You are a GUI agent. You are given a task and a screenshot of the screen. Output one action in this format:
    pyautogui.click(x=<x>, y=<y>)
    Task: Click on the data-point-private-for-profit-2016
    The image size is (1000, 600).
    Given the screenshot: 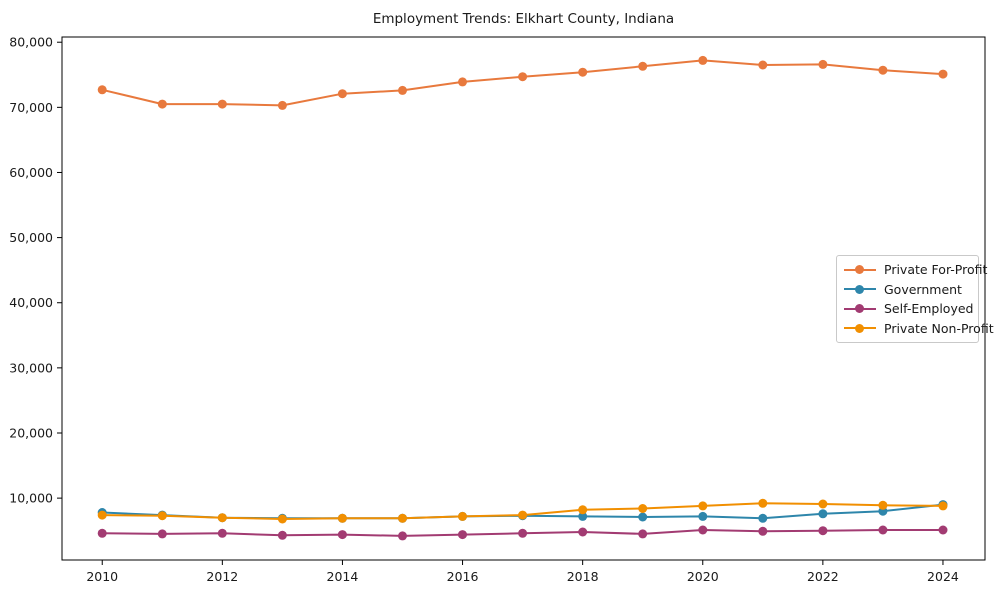 What is the action you would take?
    pyautogui.click(x=462, y=82)
    